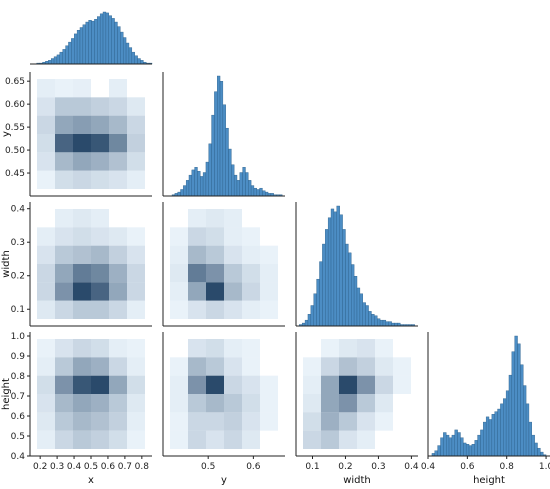 Image resolution: width=550 pixels, height=489 pixels. Describe the element at coordinates (18, 357) in the screenshot. I see `ytick-label-height: 0.9` at that location.